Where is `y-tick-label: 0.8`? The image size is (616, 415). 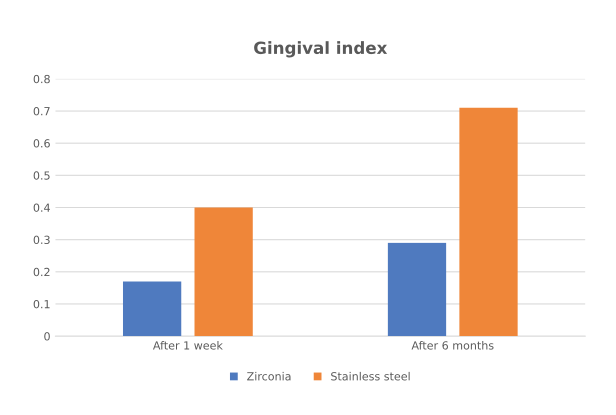
y-tick-label: 0.8 is located at coordinates (42, 79).